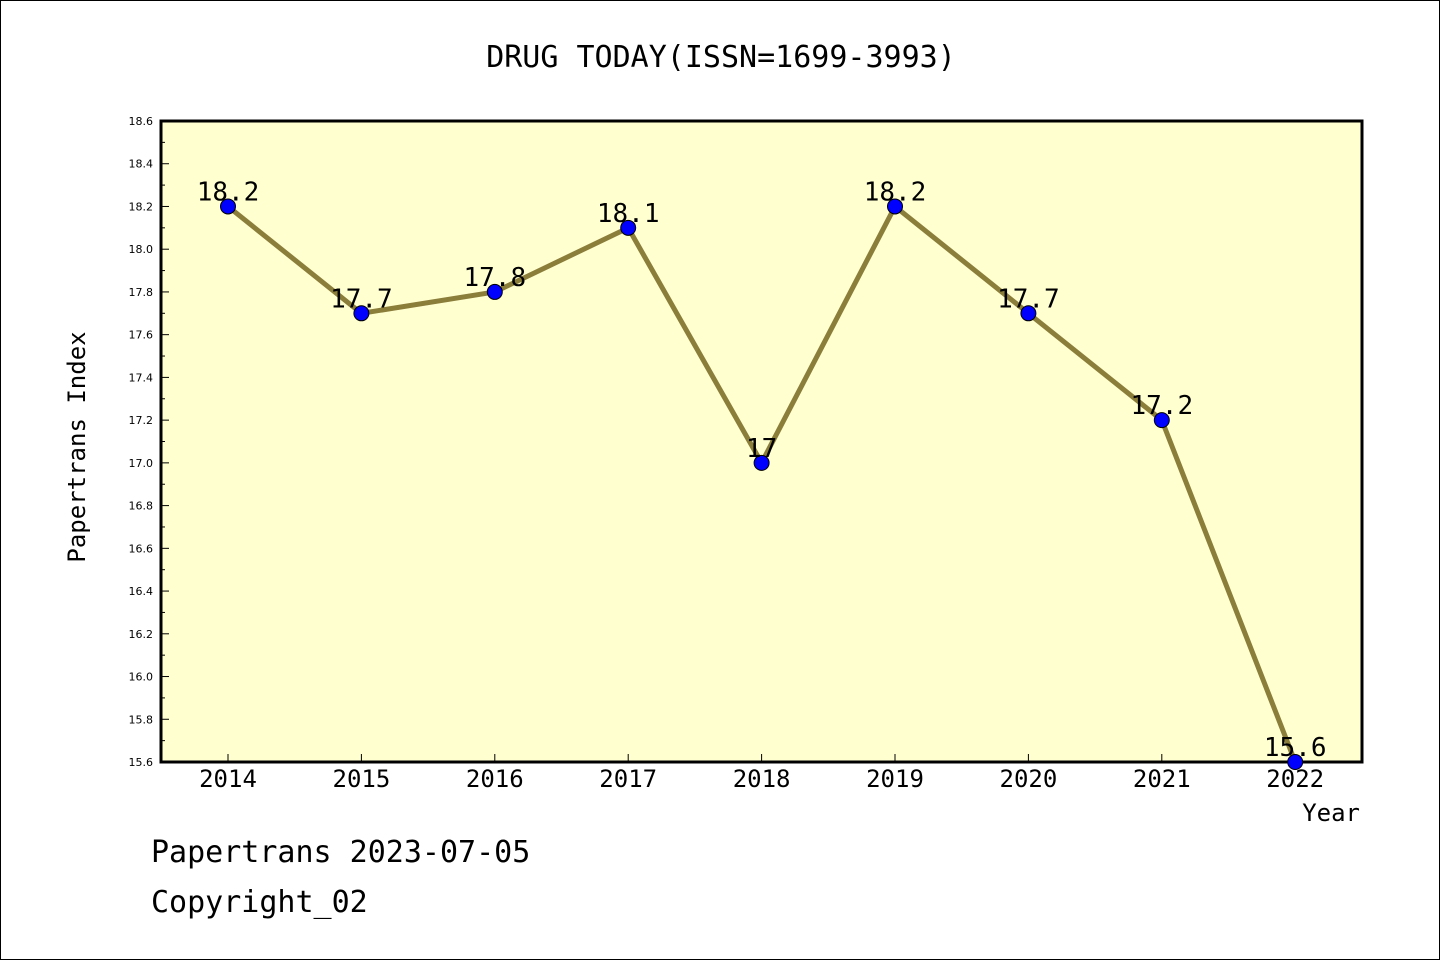  I want to click on y-tick-label: 16.6, so click(141, 548).